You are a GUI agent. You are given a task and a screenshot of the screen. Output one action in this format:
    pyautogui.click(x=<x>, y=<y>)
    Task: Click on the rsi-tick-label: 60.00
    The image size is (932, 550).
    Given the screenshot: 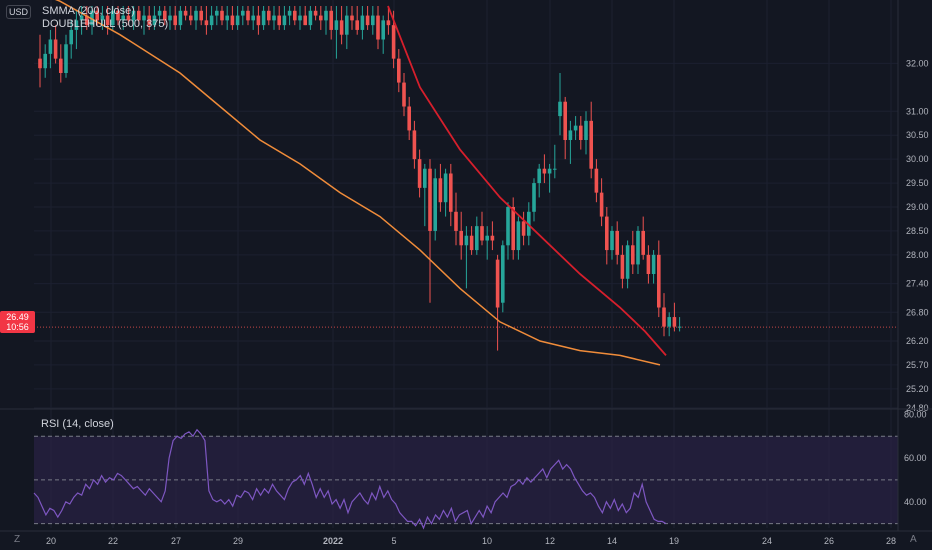 What is the action you would take?
    pyautogui.click(x=915, y=458)
    